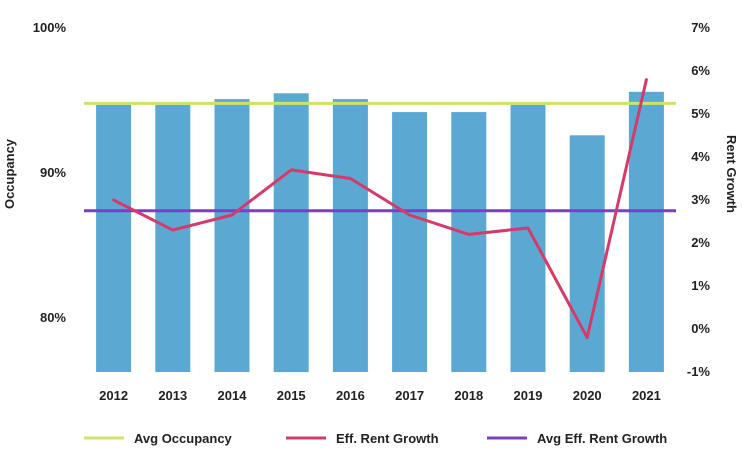  Describe the element at coordinates (173, 238) in the screenshot. I see `bar-2013` at that location.